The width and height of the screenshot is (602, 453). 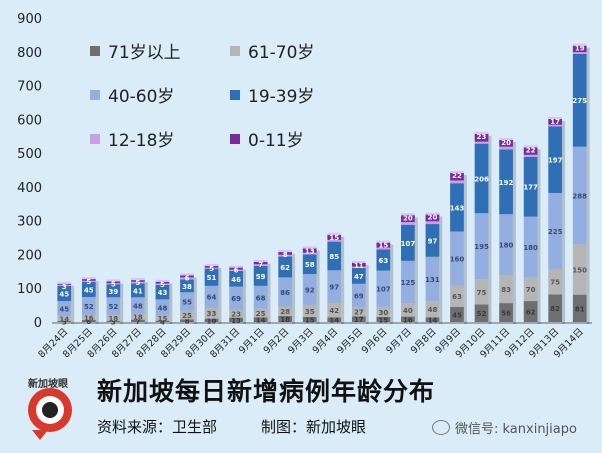 I want to click on y-tick-label: 900, so click(x=29, y=19).